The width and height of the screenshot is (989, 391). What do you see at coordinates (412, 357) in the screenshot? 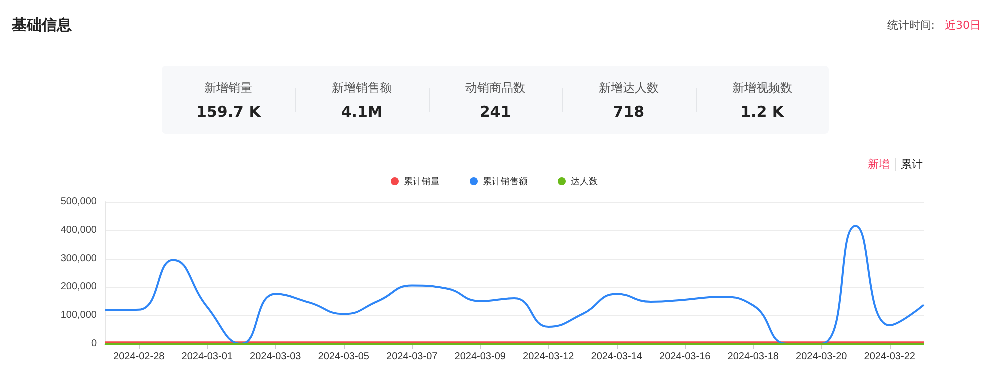
I see `x-tick-label: 2024-03-07` at bounding box center [412, 357].